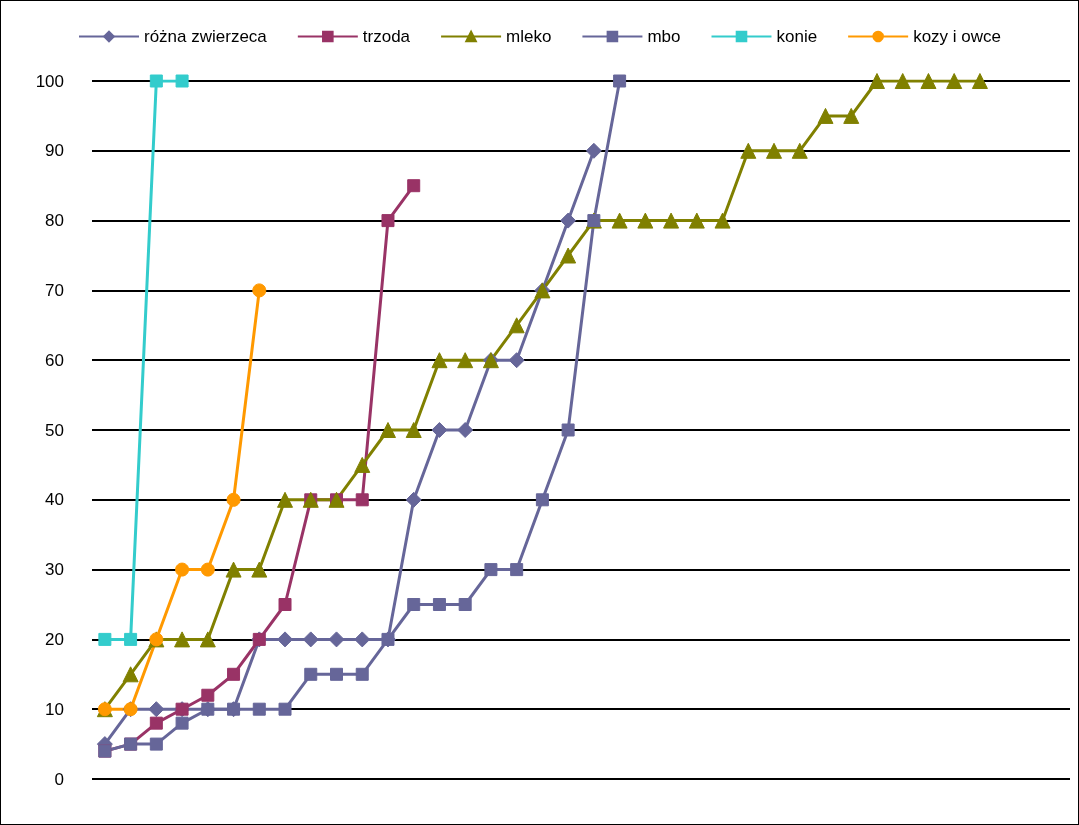 Image resolution: width=1079 pixels, height=825 pixels. Describe the element at coordinates (54, 290) in the screenshot. I see `y-tick-label: 70` at that location.